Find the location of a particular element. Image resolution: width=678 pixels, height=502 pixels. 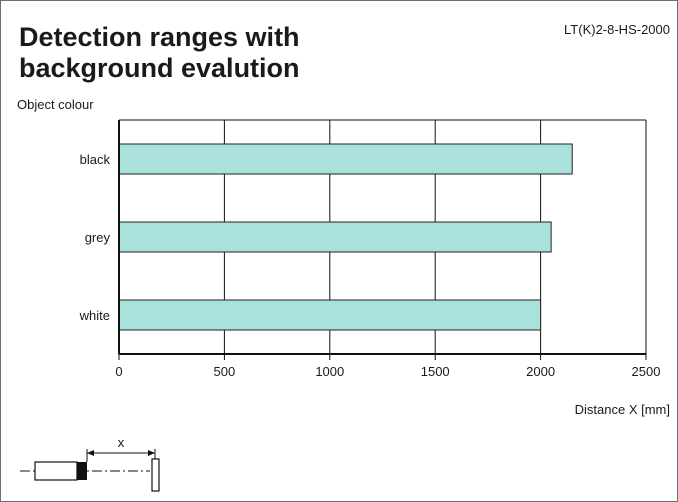

category-label-grey: grey is located at coordinates (98, 237).